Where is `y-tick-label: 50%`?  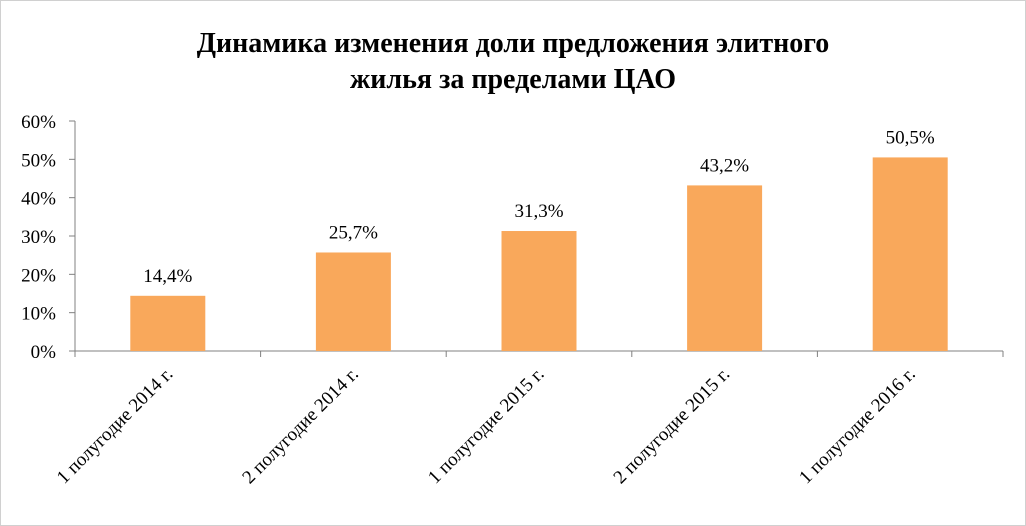
y-tick-label: 50% is located at coordinates (38, 160).